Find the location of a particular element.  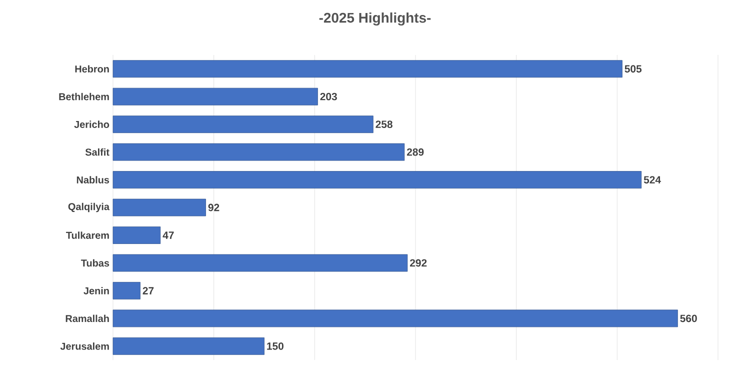

y-tick-label: Jerusalem is located at coordinates (84, 346).